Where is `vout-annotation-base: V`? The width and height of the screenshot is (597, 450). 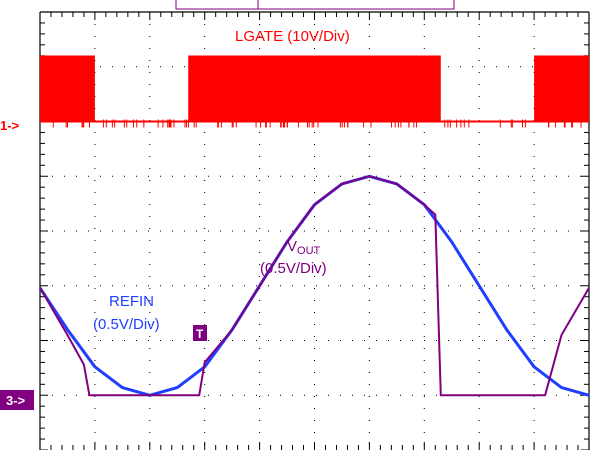 vout-annotation-base: V is located at coordinates (292, 246).